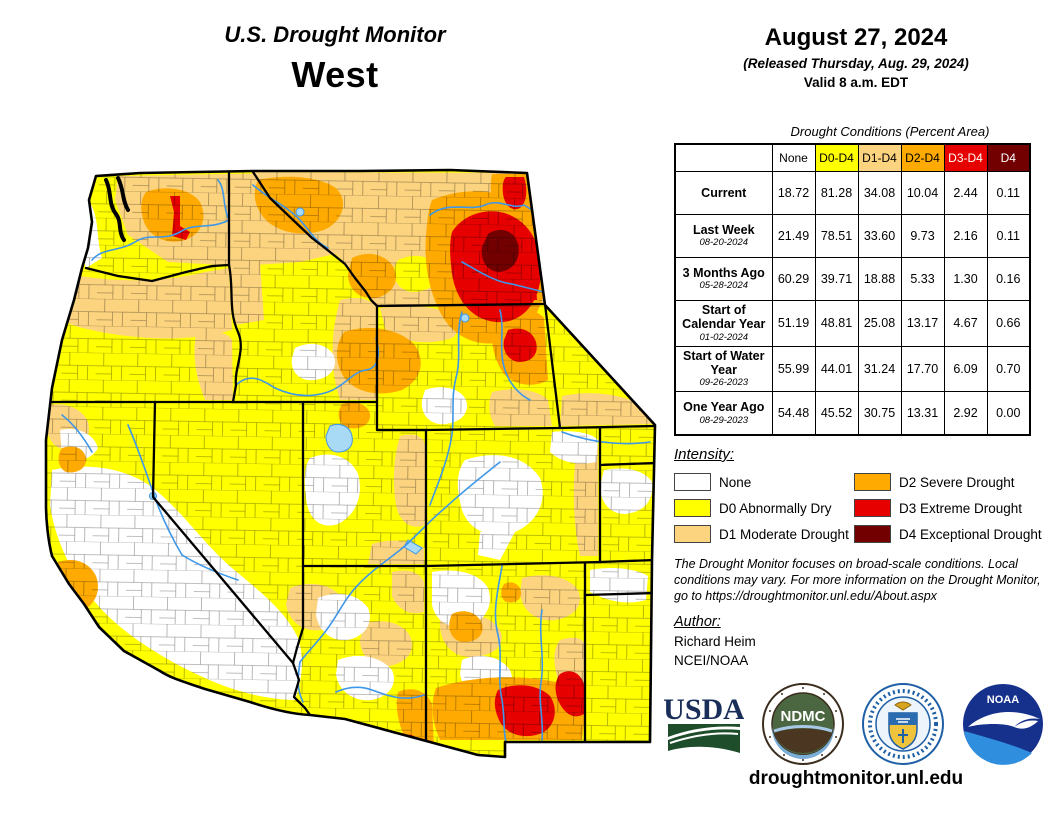 The image size is (1056, 816). I want to click on table-header-row: None D0-D4 D1-D4 D2-D4 D3-D4 D4, so click(852, 157).